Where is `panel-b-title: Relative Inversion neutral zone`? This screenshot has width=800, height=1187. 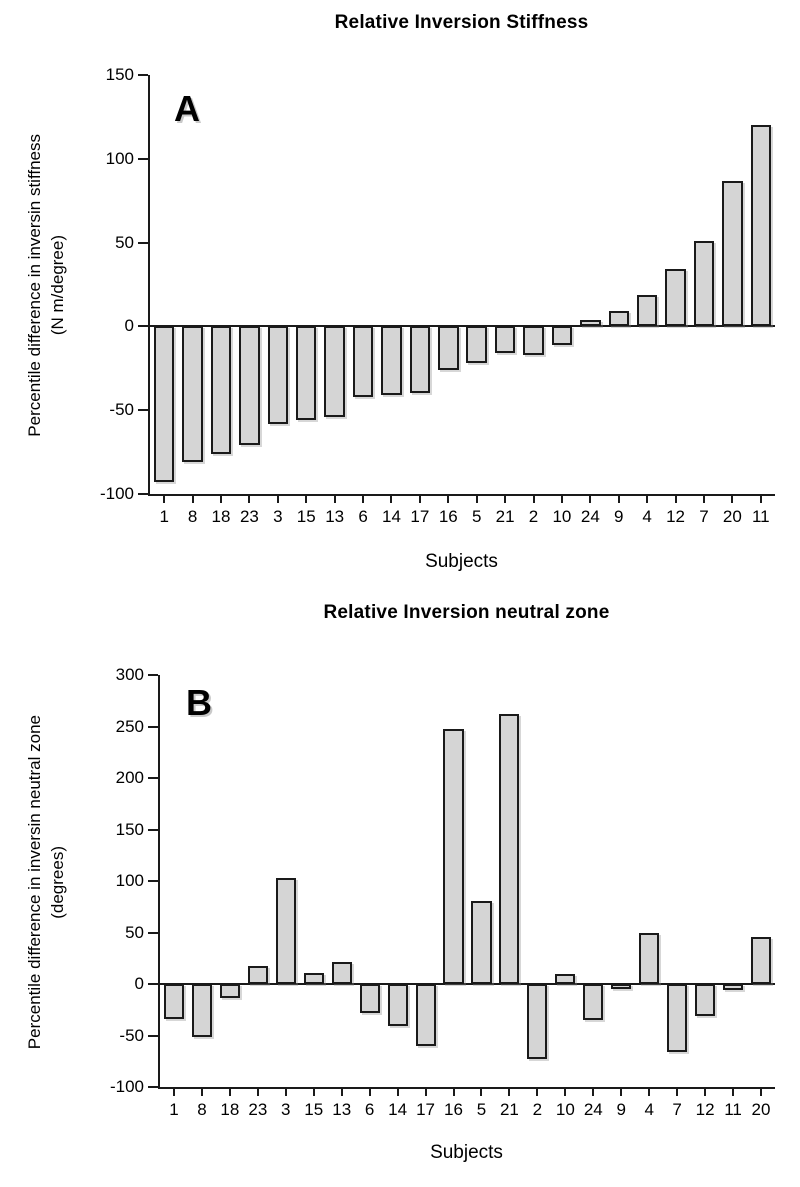
panel-b-title: Relative Inversion neutral zone is located at coordinates (466, 612).